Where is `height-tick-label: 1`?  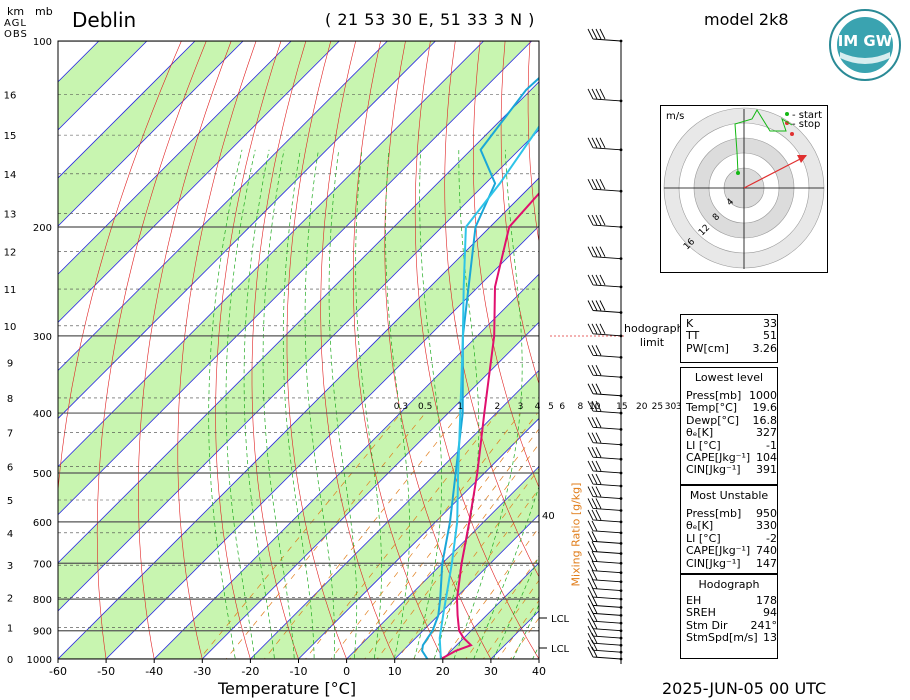 height-tick-label: 1 is located at coordinates (10, 629).